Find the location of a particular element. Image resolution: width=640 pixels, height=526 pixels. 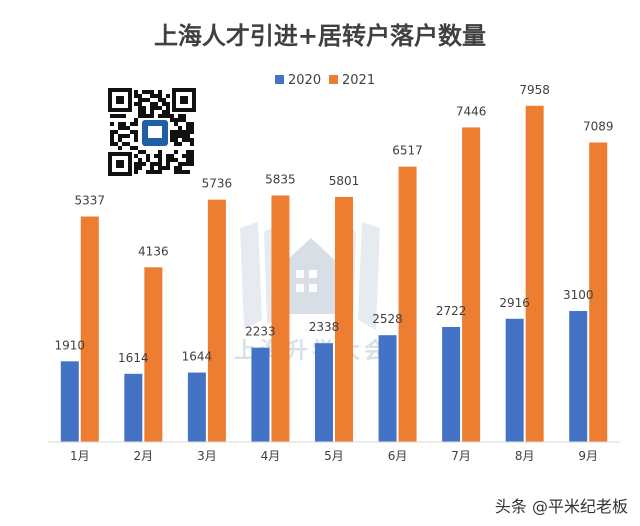

data-label-2021-3: 5736 is located at coordinates (217, 184).